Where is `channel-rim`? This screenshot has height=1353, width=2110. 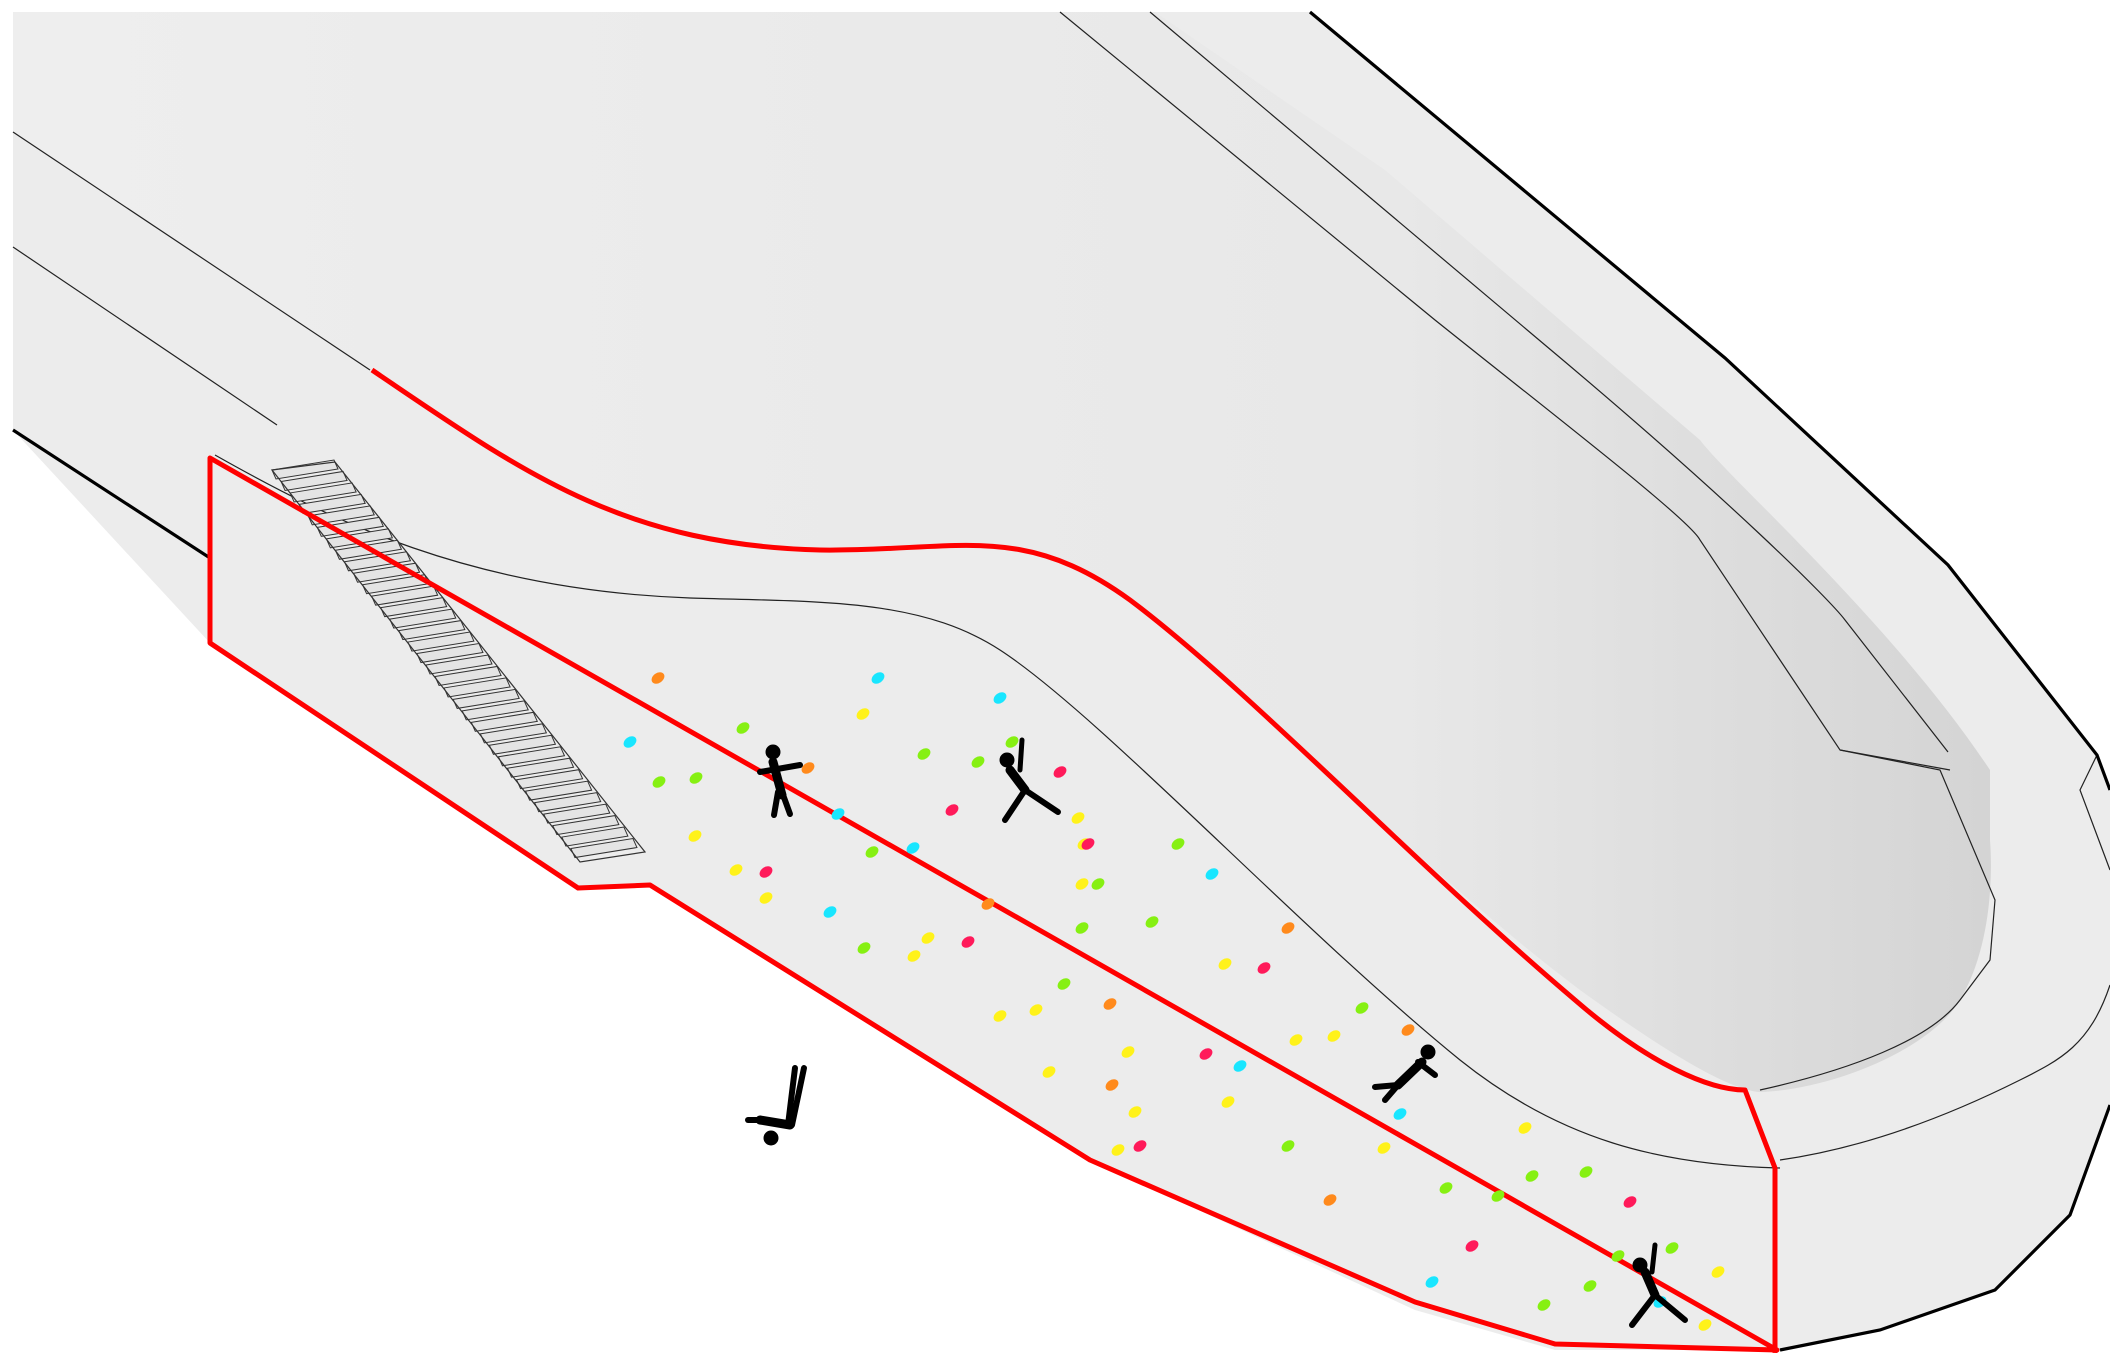 channel-rim is located at coordinates (1944, 1072).